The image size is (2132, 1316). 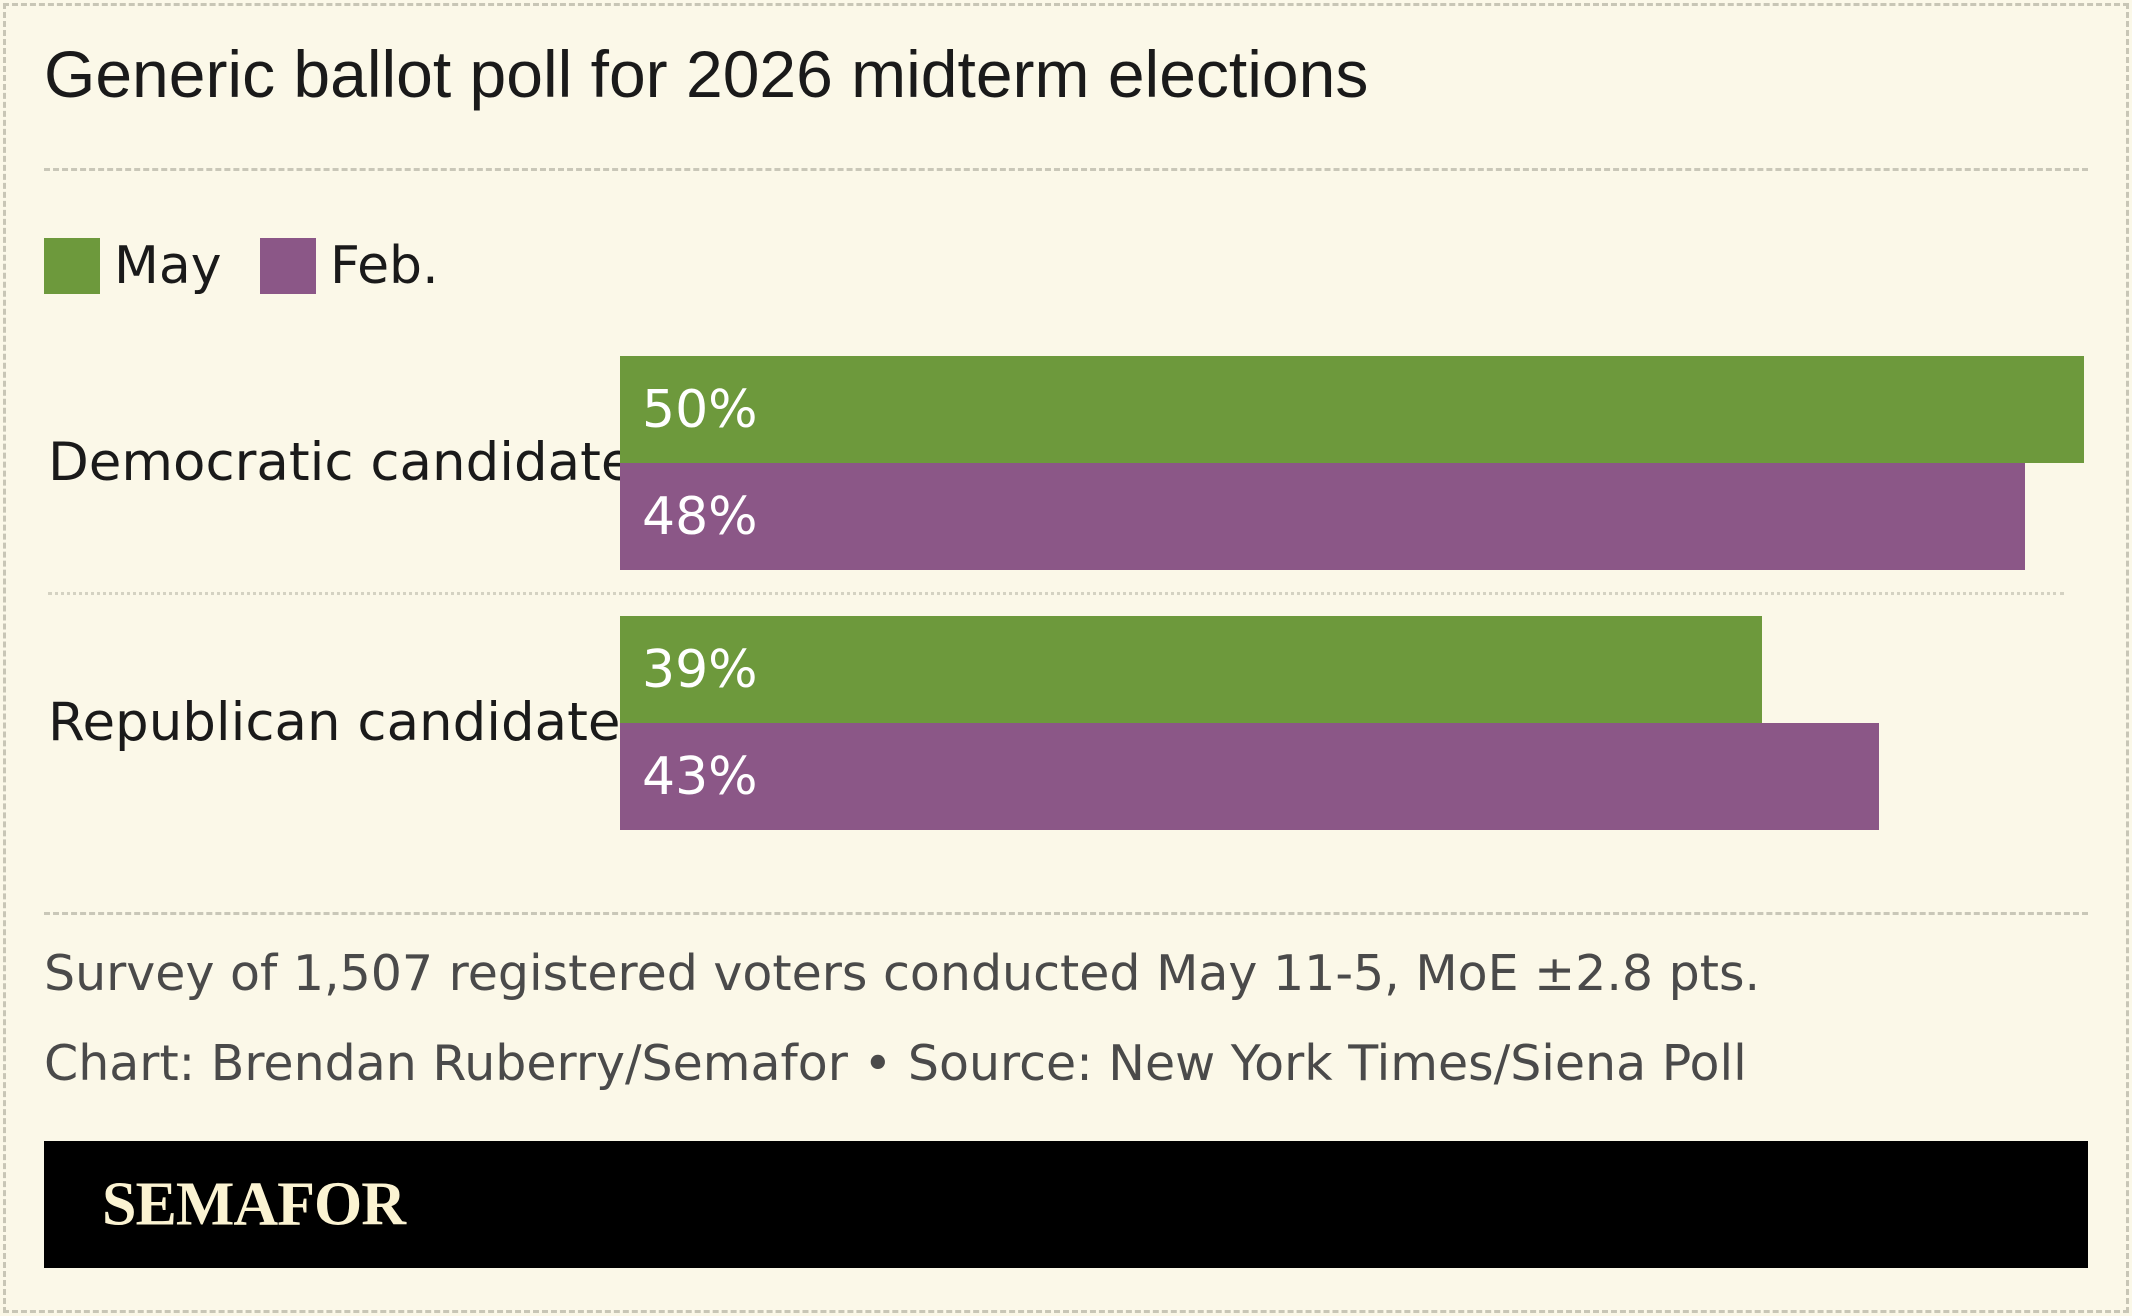 What do you see at coordinates (288, 266) in the screenshot?
I see `legend-swatch-feb` at bounding box center [288, 266].